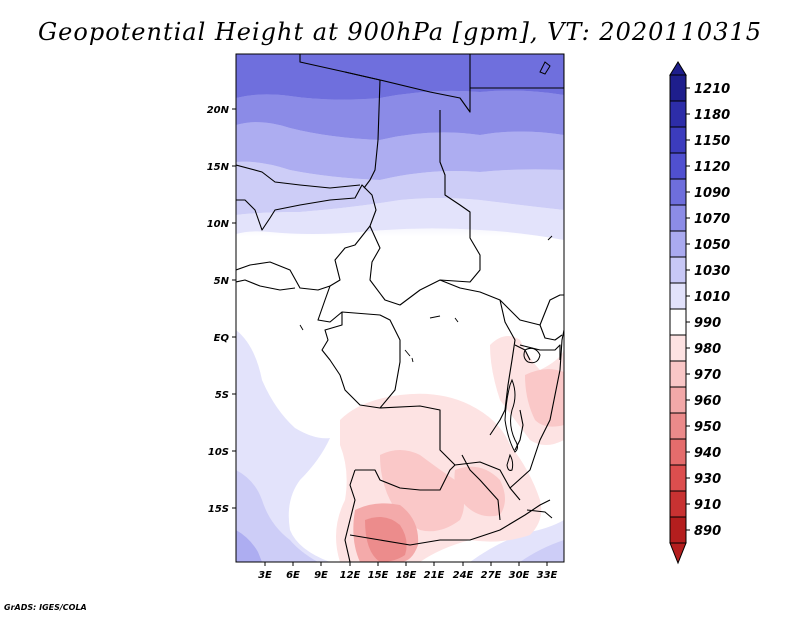 Image resolution: width=800 pixels, height=618 pixels. I want to click on lon-label-15e: 15E, so click(378, 575).